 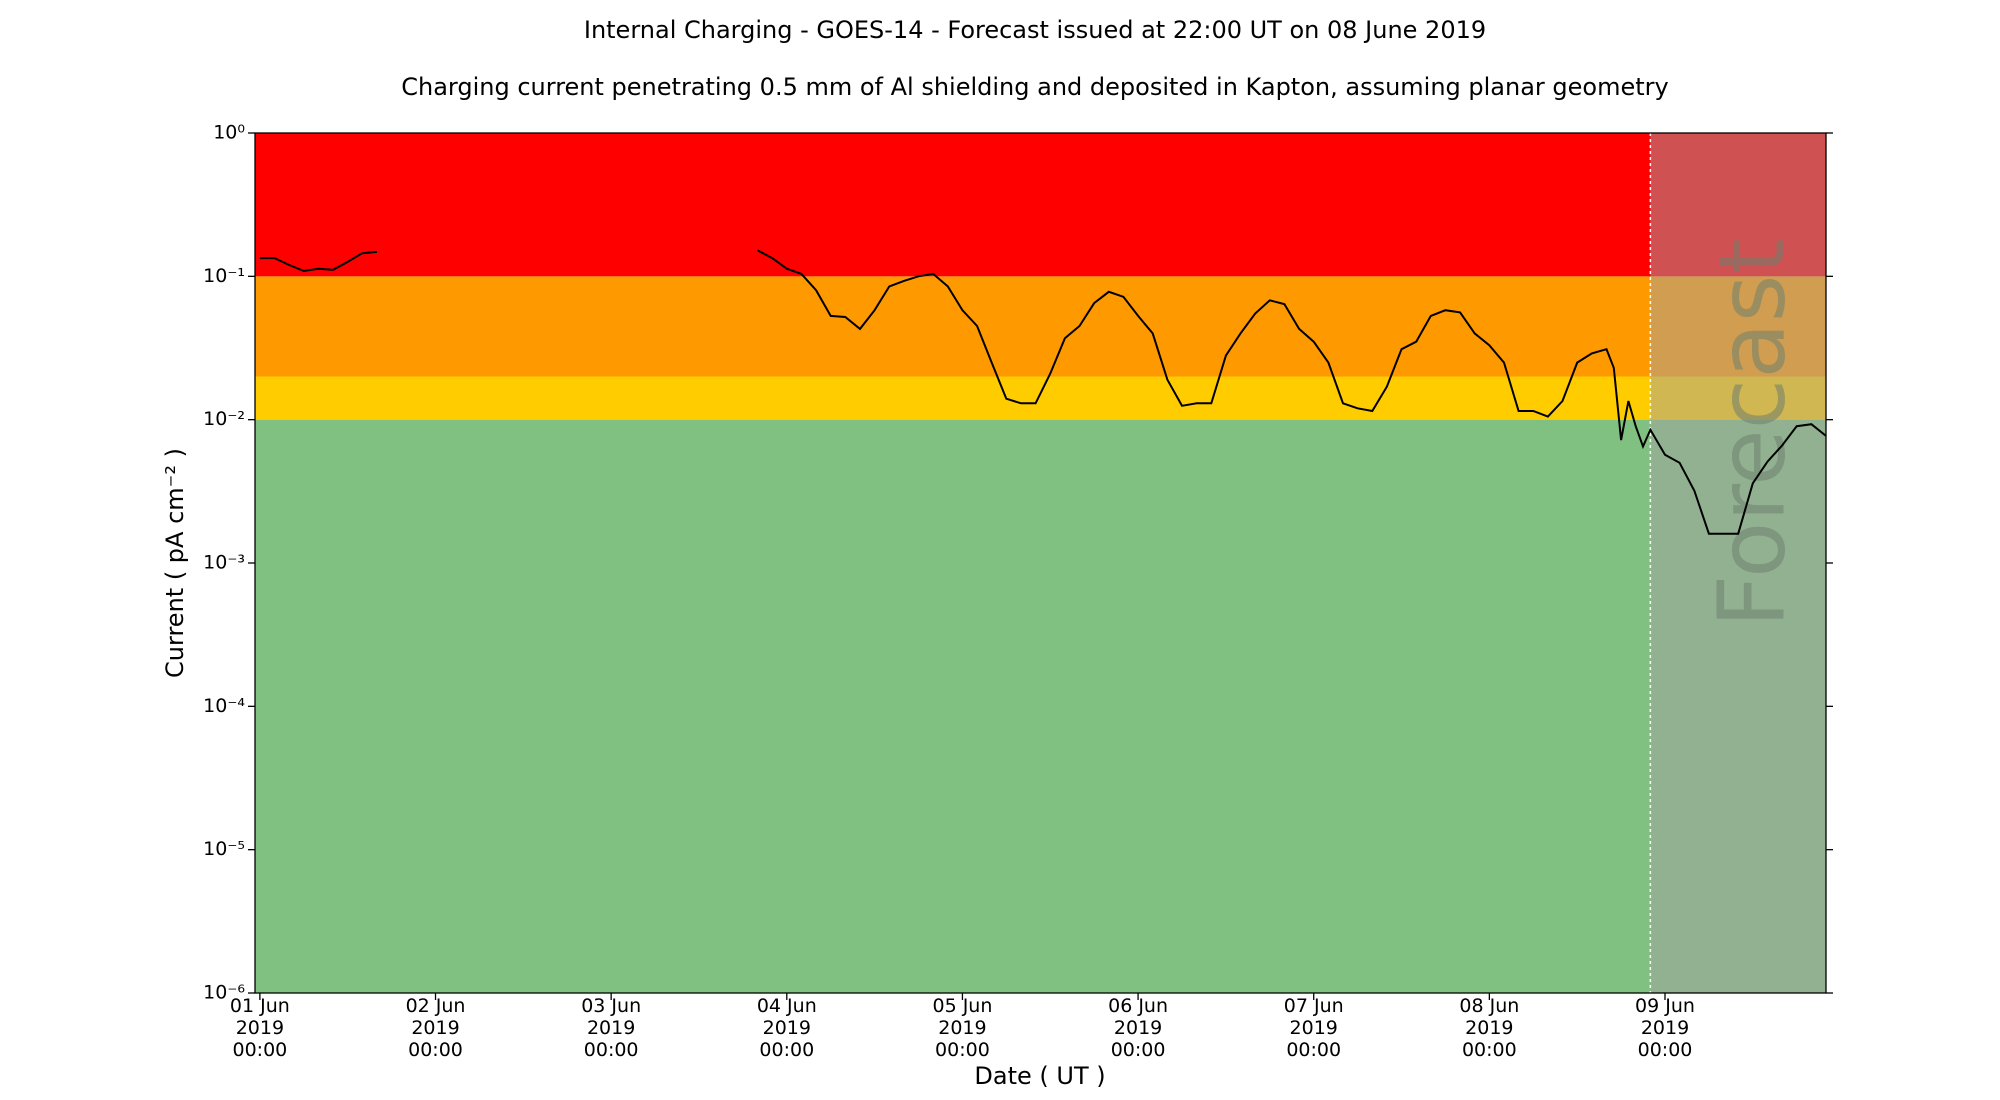 What do you see at coordinates (260, 1028) in the screenshot?
I see `x-tick-label: 01 Jun 2019 00:00` at bounding box center [260, 1028].